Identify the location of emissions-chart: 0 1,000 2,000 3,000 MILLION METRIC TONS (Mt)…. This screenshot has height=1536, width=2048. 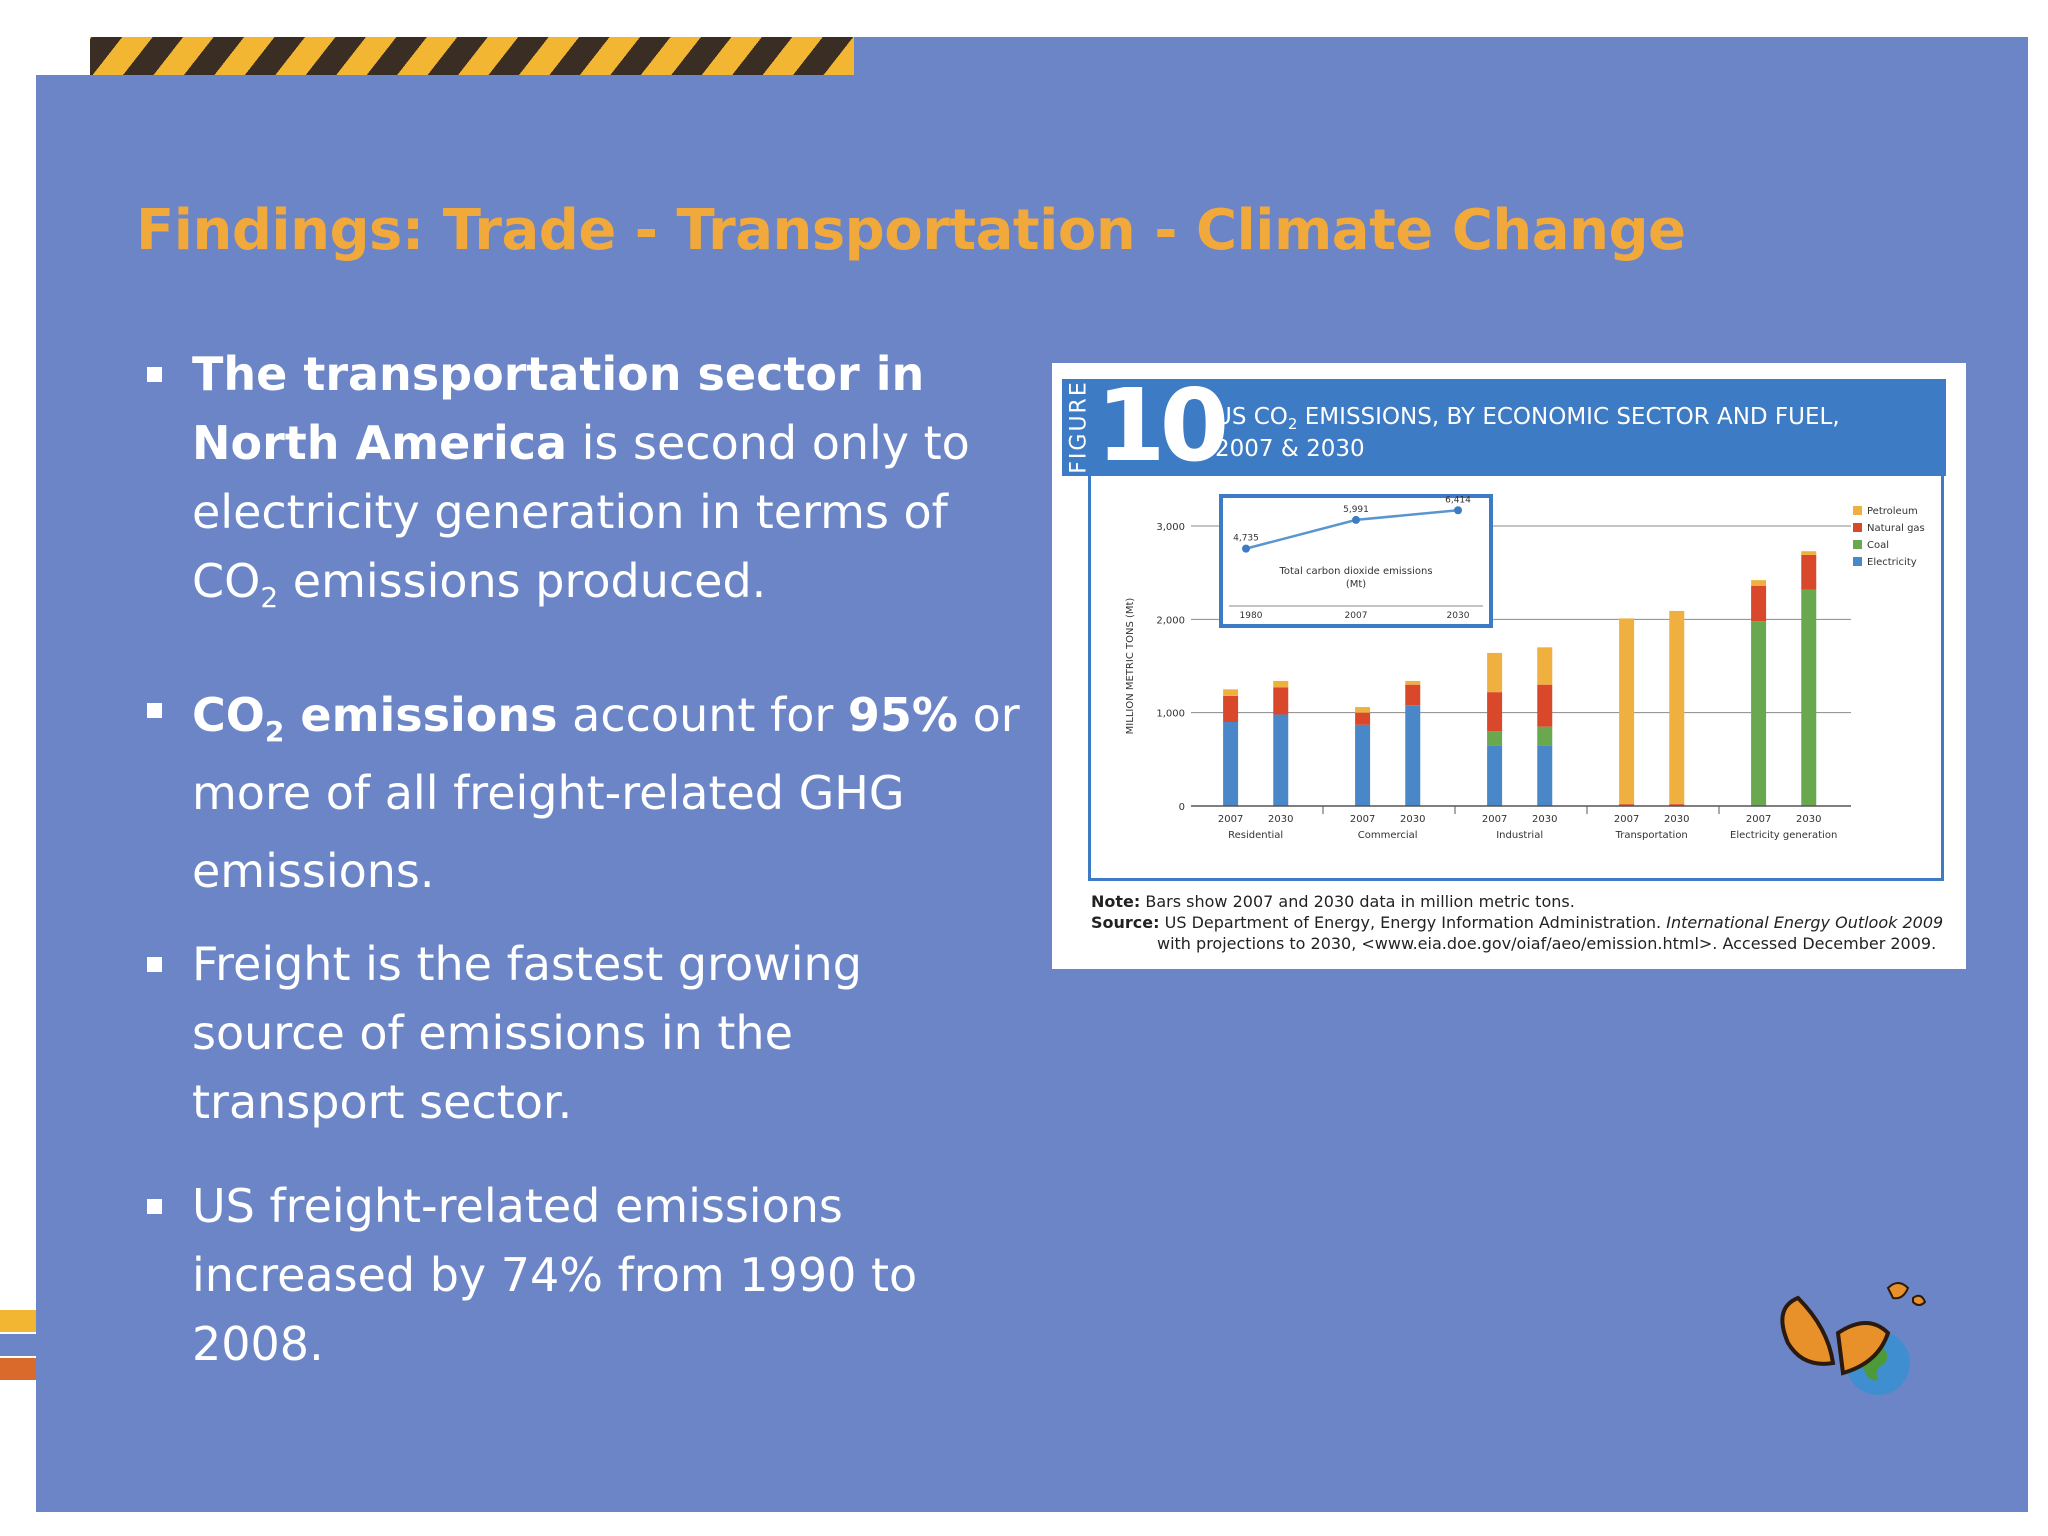
(1525, 667).